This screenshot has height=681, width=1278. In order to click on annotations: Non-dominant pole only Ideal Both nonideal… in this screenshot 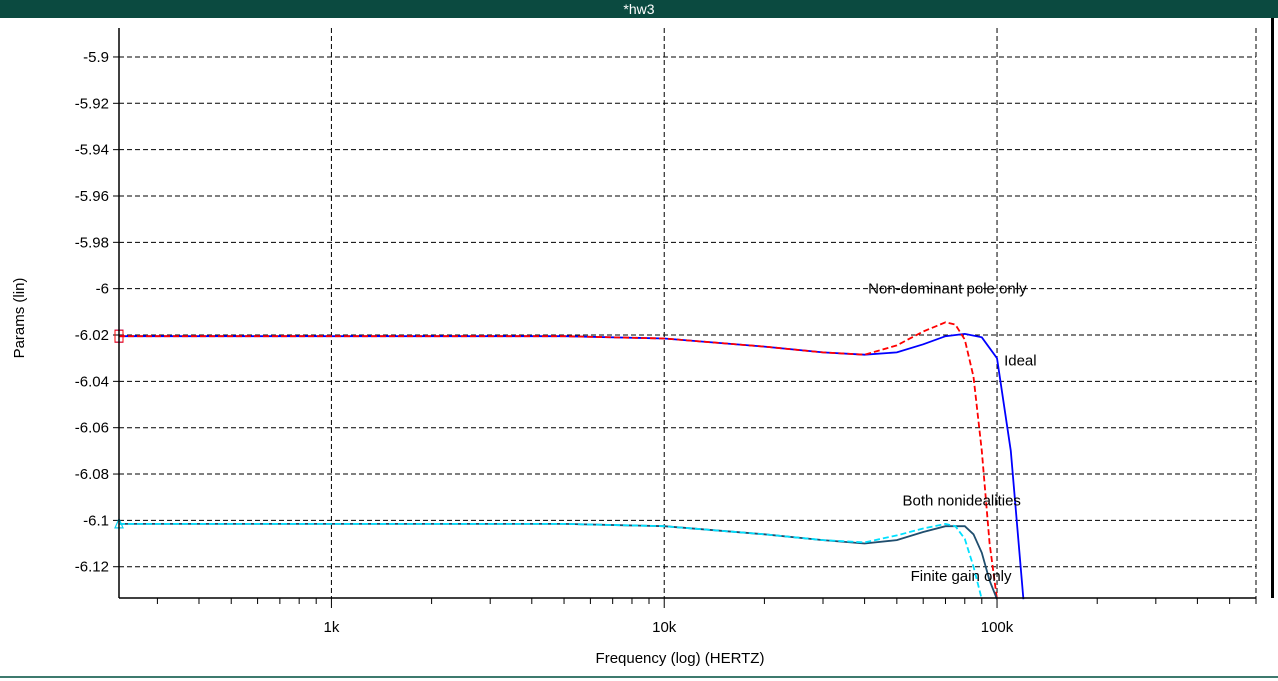, I will do `click(952, 433)`.